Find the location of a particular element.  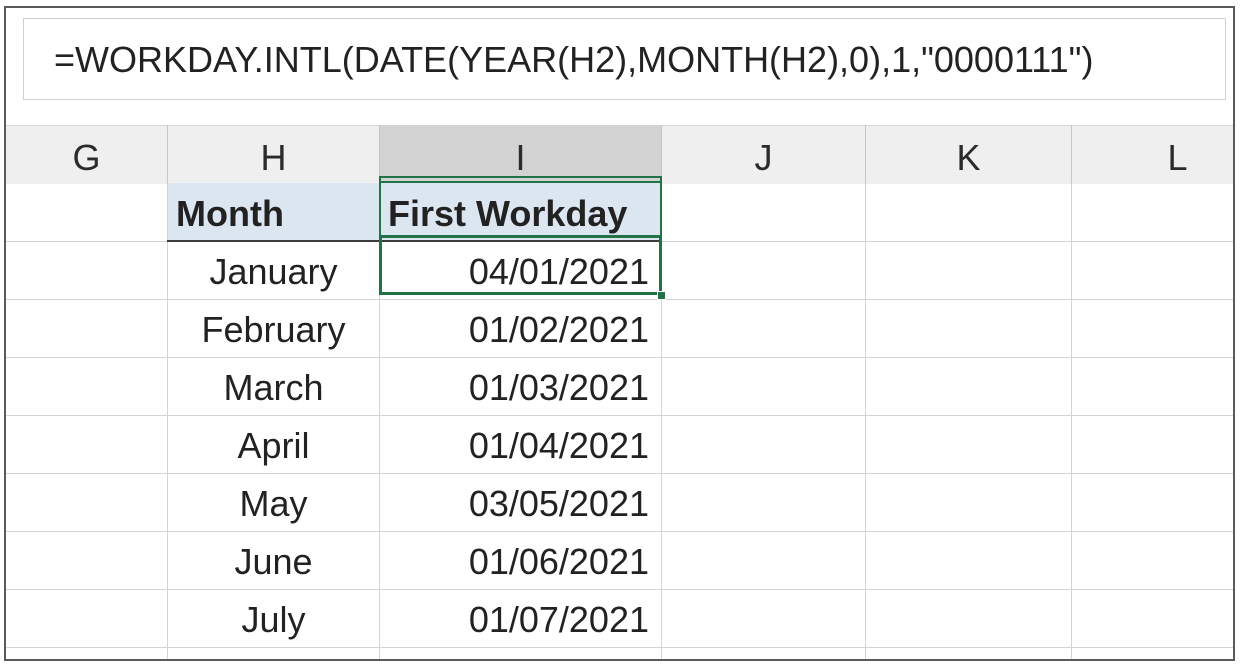

month-cell: May is located at coordinates (273, 503).